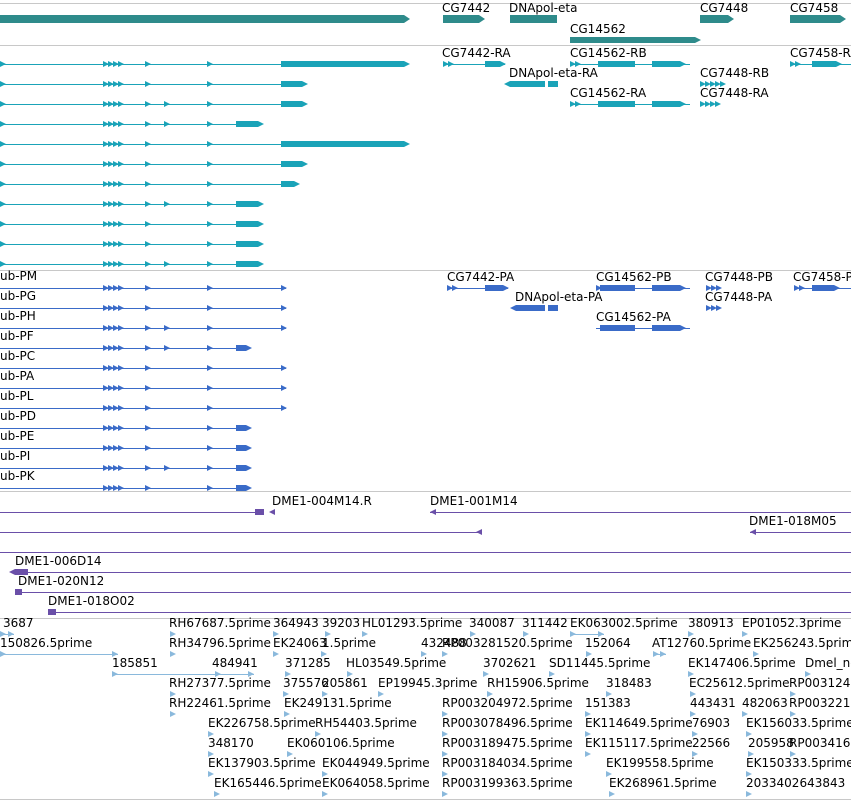 The width and height of the screenshot is (851, 801). What do you see at coordinates (802, 643) in the screenshot?
I see `est-label: EK256243.5prime` at bounding box center [802, 643].